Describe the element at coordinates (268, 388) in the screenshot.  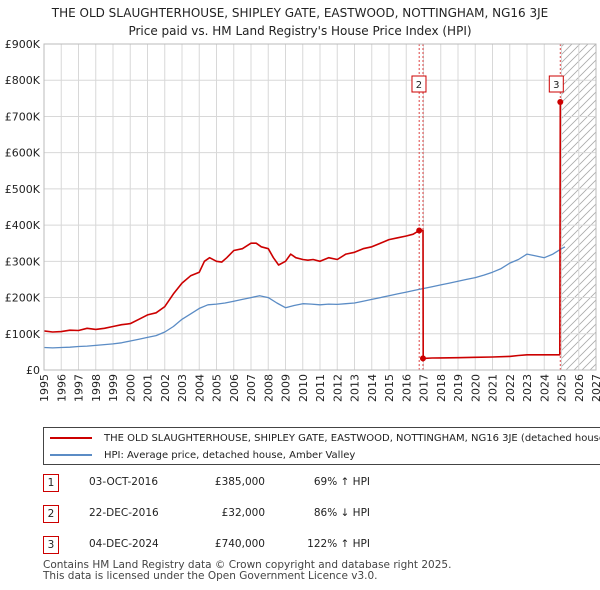
I see `x-tick-label: 2008` at that location.